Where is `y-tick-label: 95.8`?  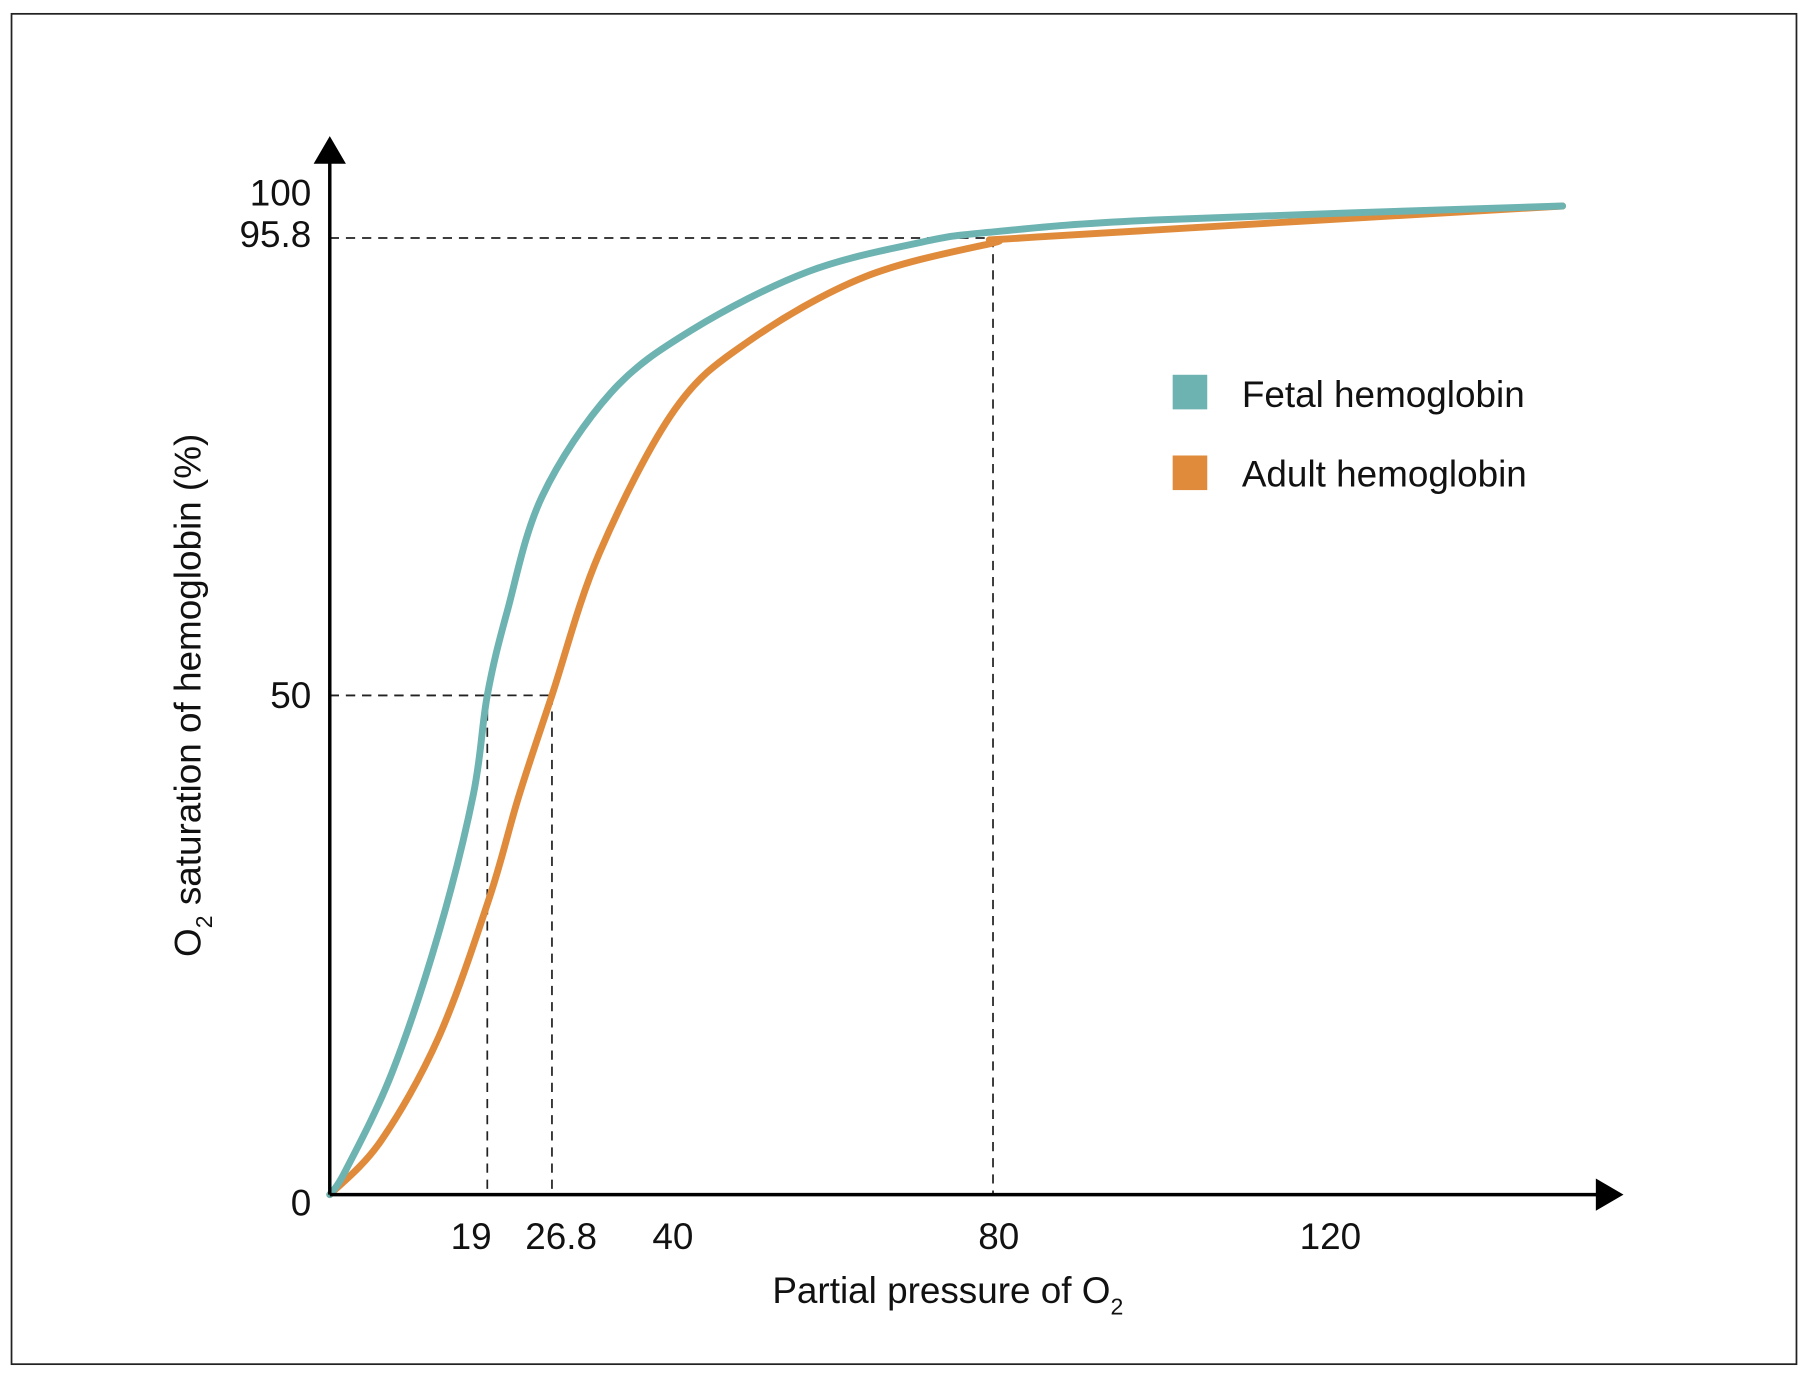
y-tick-label: 95.8 is located at coordinates (276, 234).